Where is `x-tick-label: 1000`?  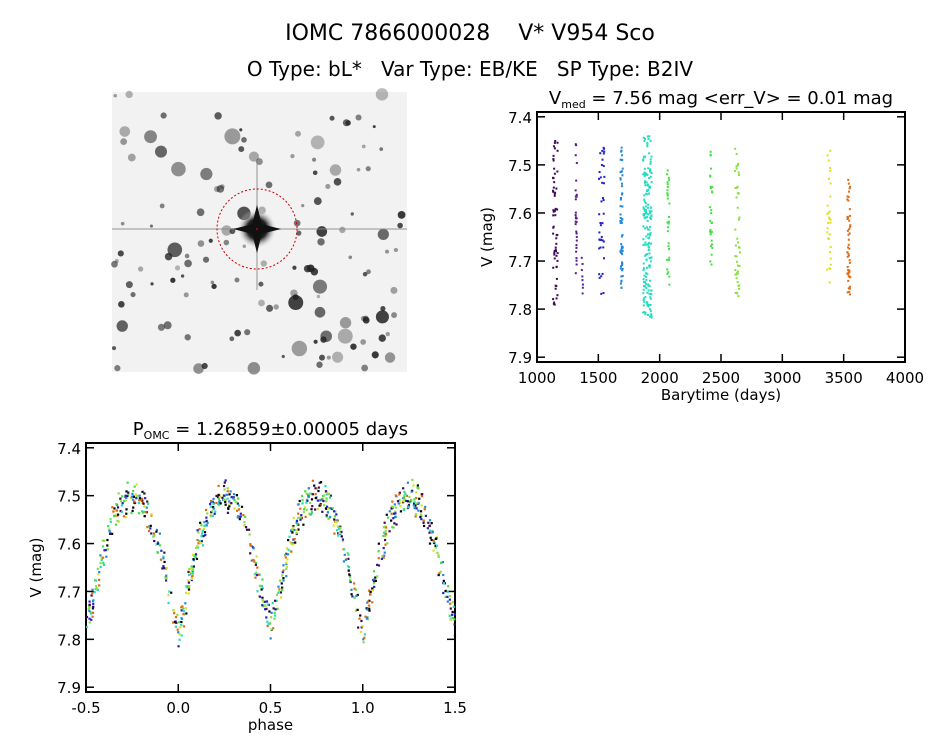 x-tick-label: 1000 is located at coordinates (537, 378).